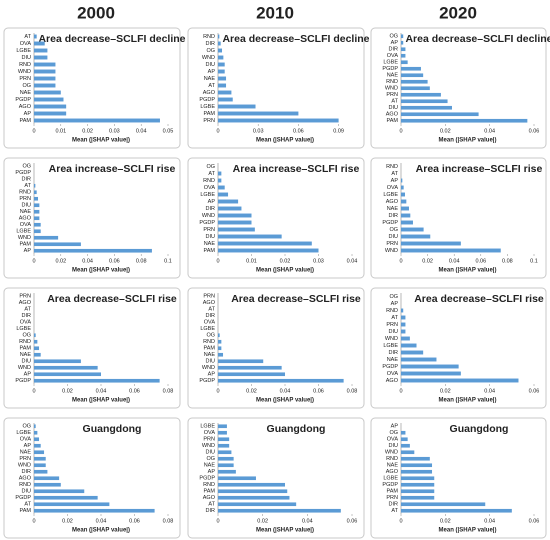 This screenshot has width=550, height=540. Describe the element at coordinates (275, 12) in the screenshot. I see `column-title: 2010` at that location.